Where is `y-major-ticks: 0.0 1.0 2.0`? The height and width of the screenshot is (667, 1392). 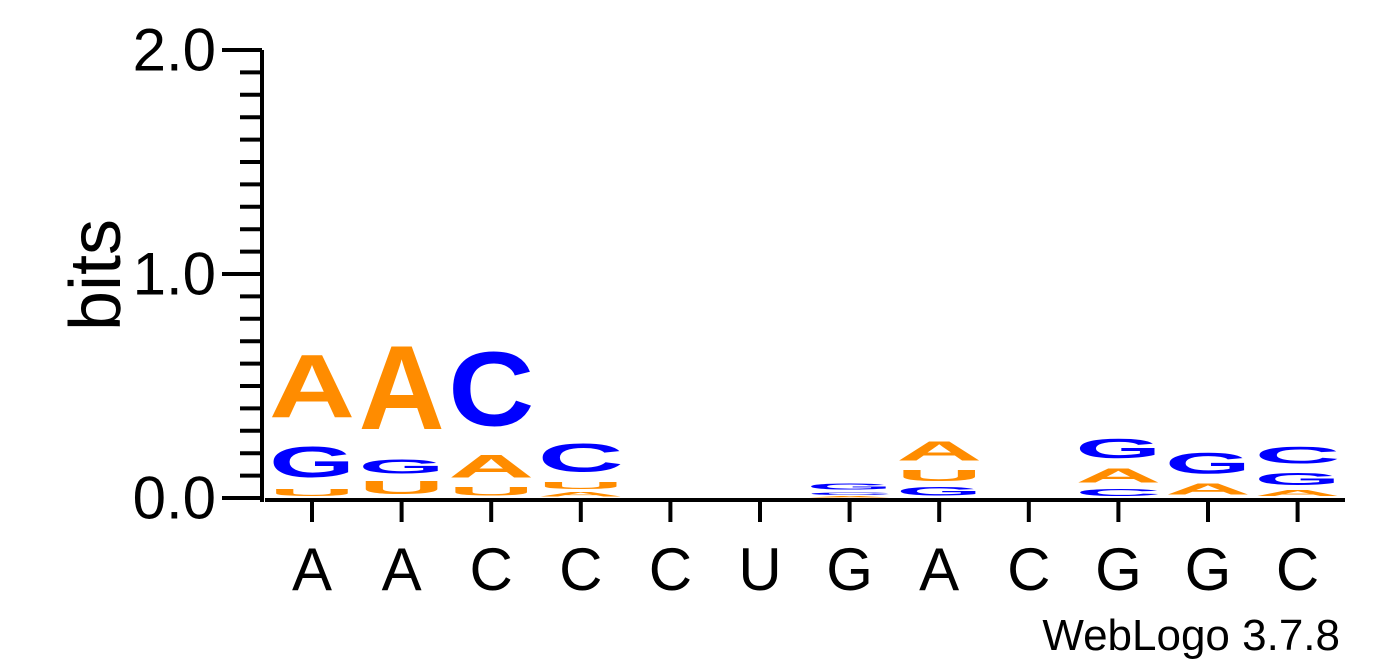 y-major-ticks: 0.0 1.0 2.0 is located at coordinates (197, 274).